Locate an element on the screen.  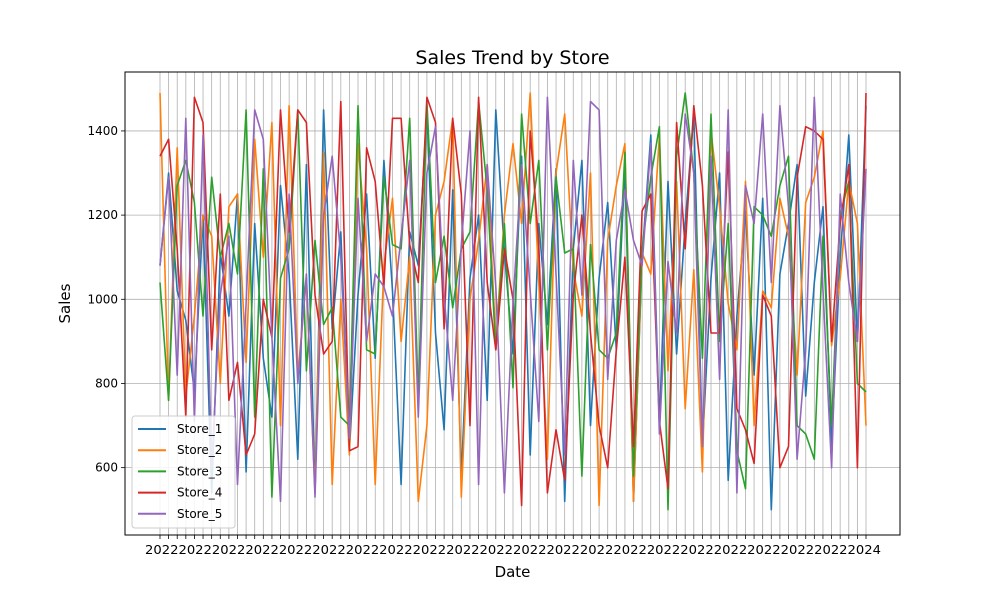
legend-box is located at coordinates (183, 472).